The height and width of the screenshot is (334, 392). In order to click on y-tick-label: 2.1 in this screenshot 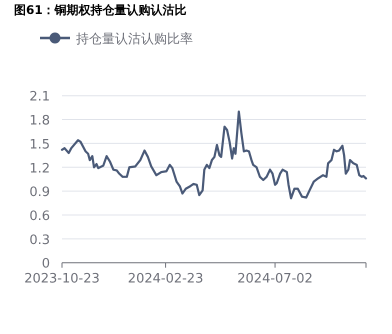, I will do `click(39, 97)`.